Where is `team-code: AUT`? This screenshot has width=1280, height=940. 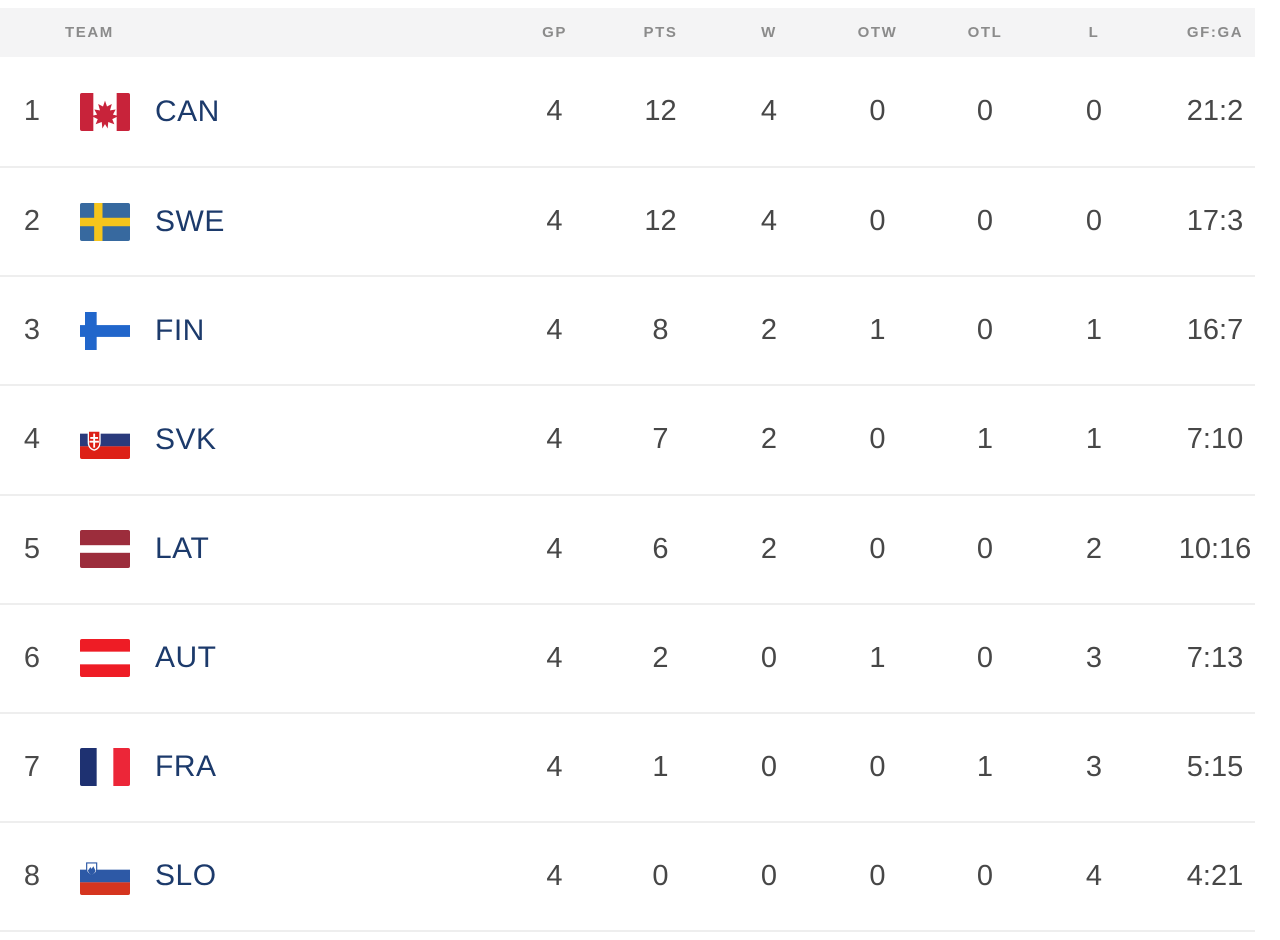 team-code: AUT is located at coordinates (186, 658).